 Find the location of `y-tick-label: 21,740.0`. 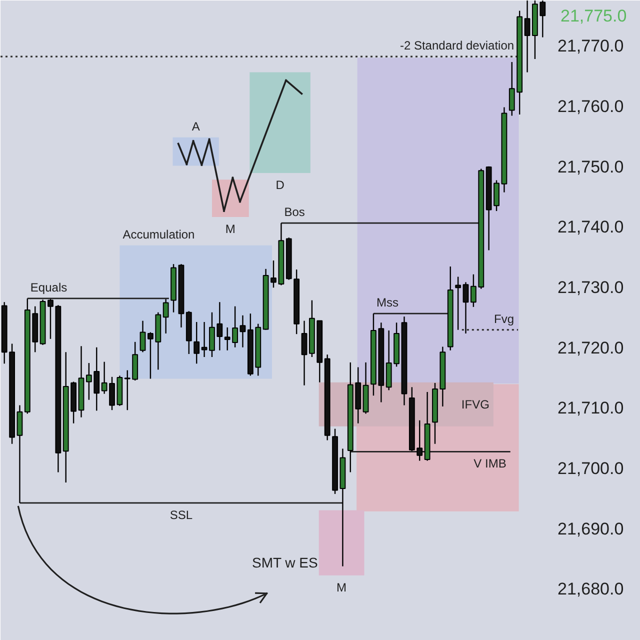

y-tick-label: 21,740.0 is located at coordinates (591, 227).